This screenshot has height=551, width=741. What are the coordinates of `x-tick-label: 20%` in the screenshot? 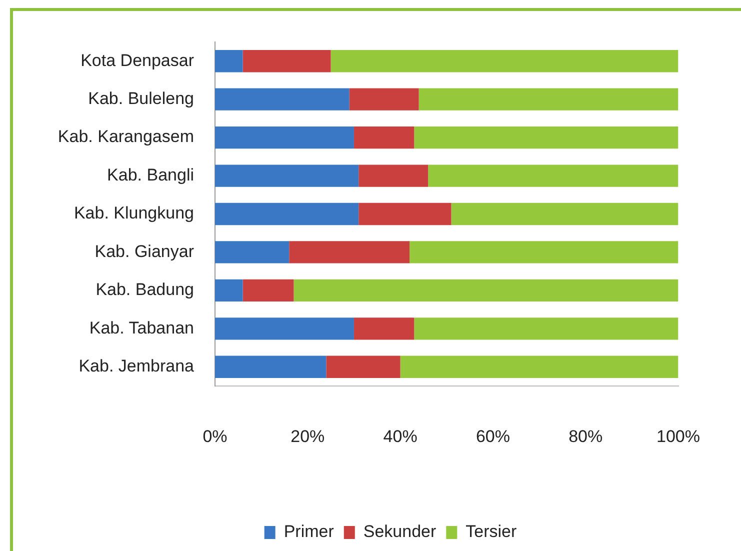 It's located at (307, 436).